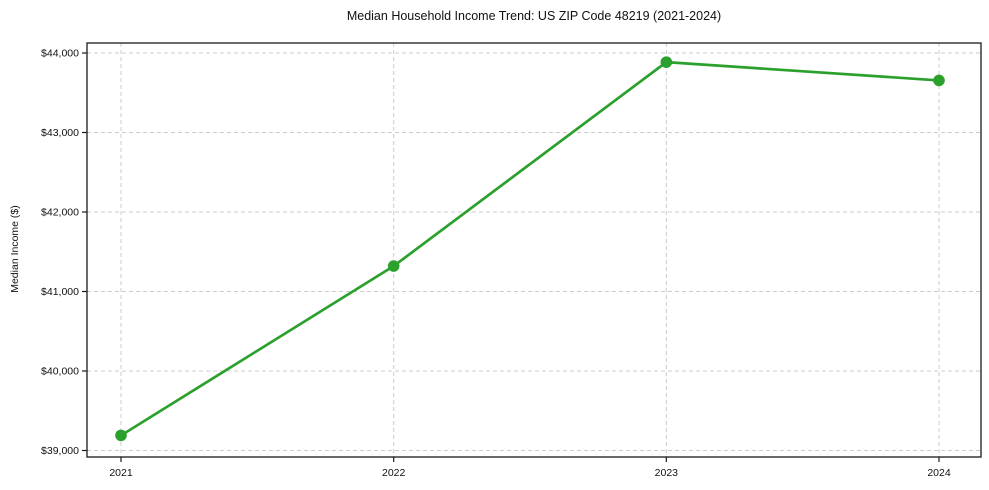  Describe the element at coordinates (939, 80) in the screenshot. I see `data-point-2024` at that location.